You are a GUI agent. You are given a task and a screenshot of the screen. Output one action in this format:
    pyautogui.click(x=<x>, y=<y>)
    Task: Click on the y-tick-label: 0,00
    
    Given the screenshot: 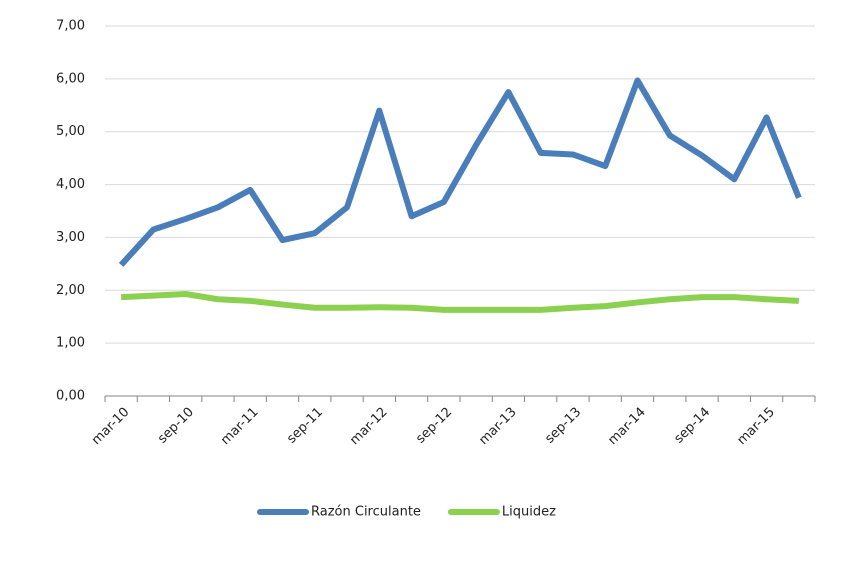 What is the action you would take?
    pyautogui.click(x=70, y=396)
    